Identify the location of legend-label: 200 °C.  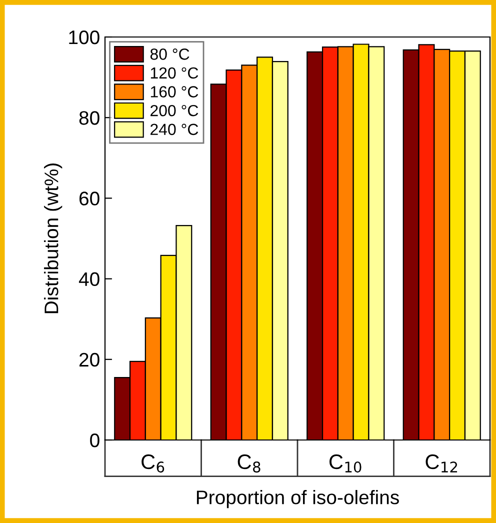
(174, 110).